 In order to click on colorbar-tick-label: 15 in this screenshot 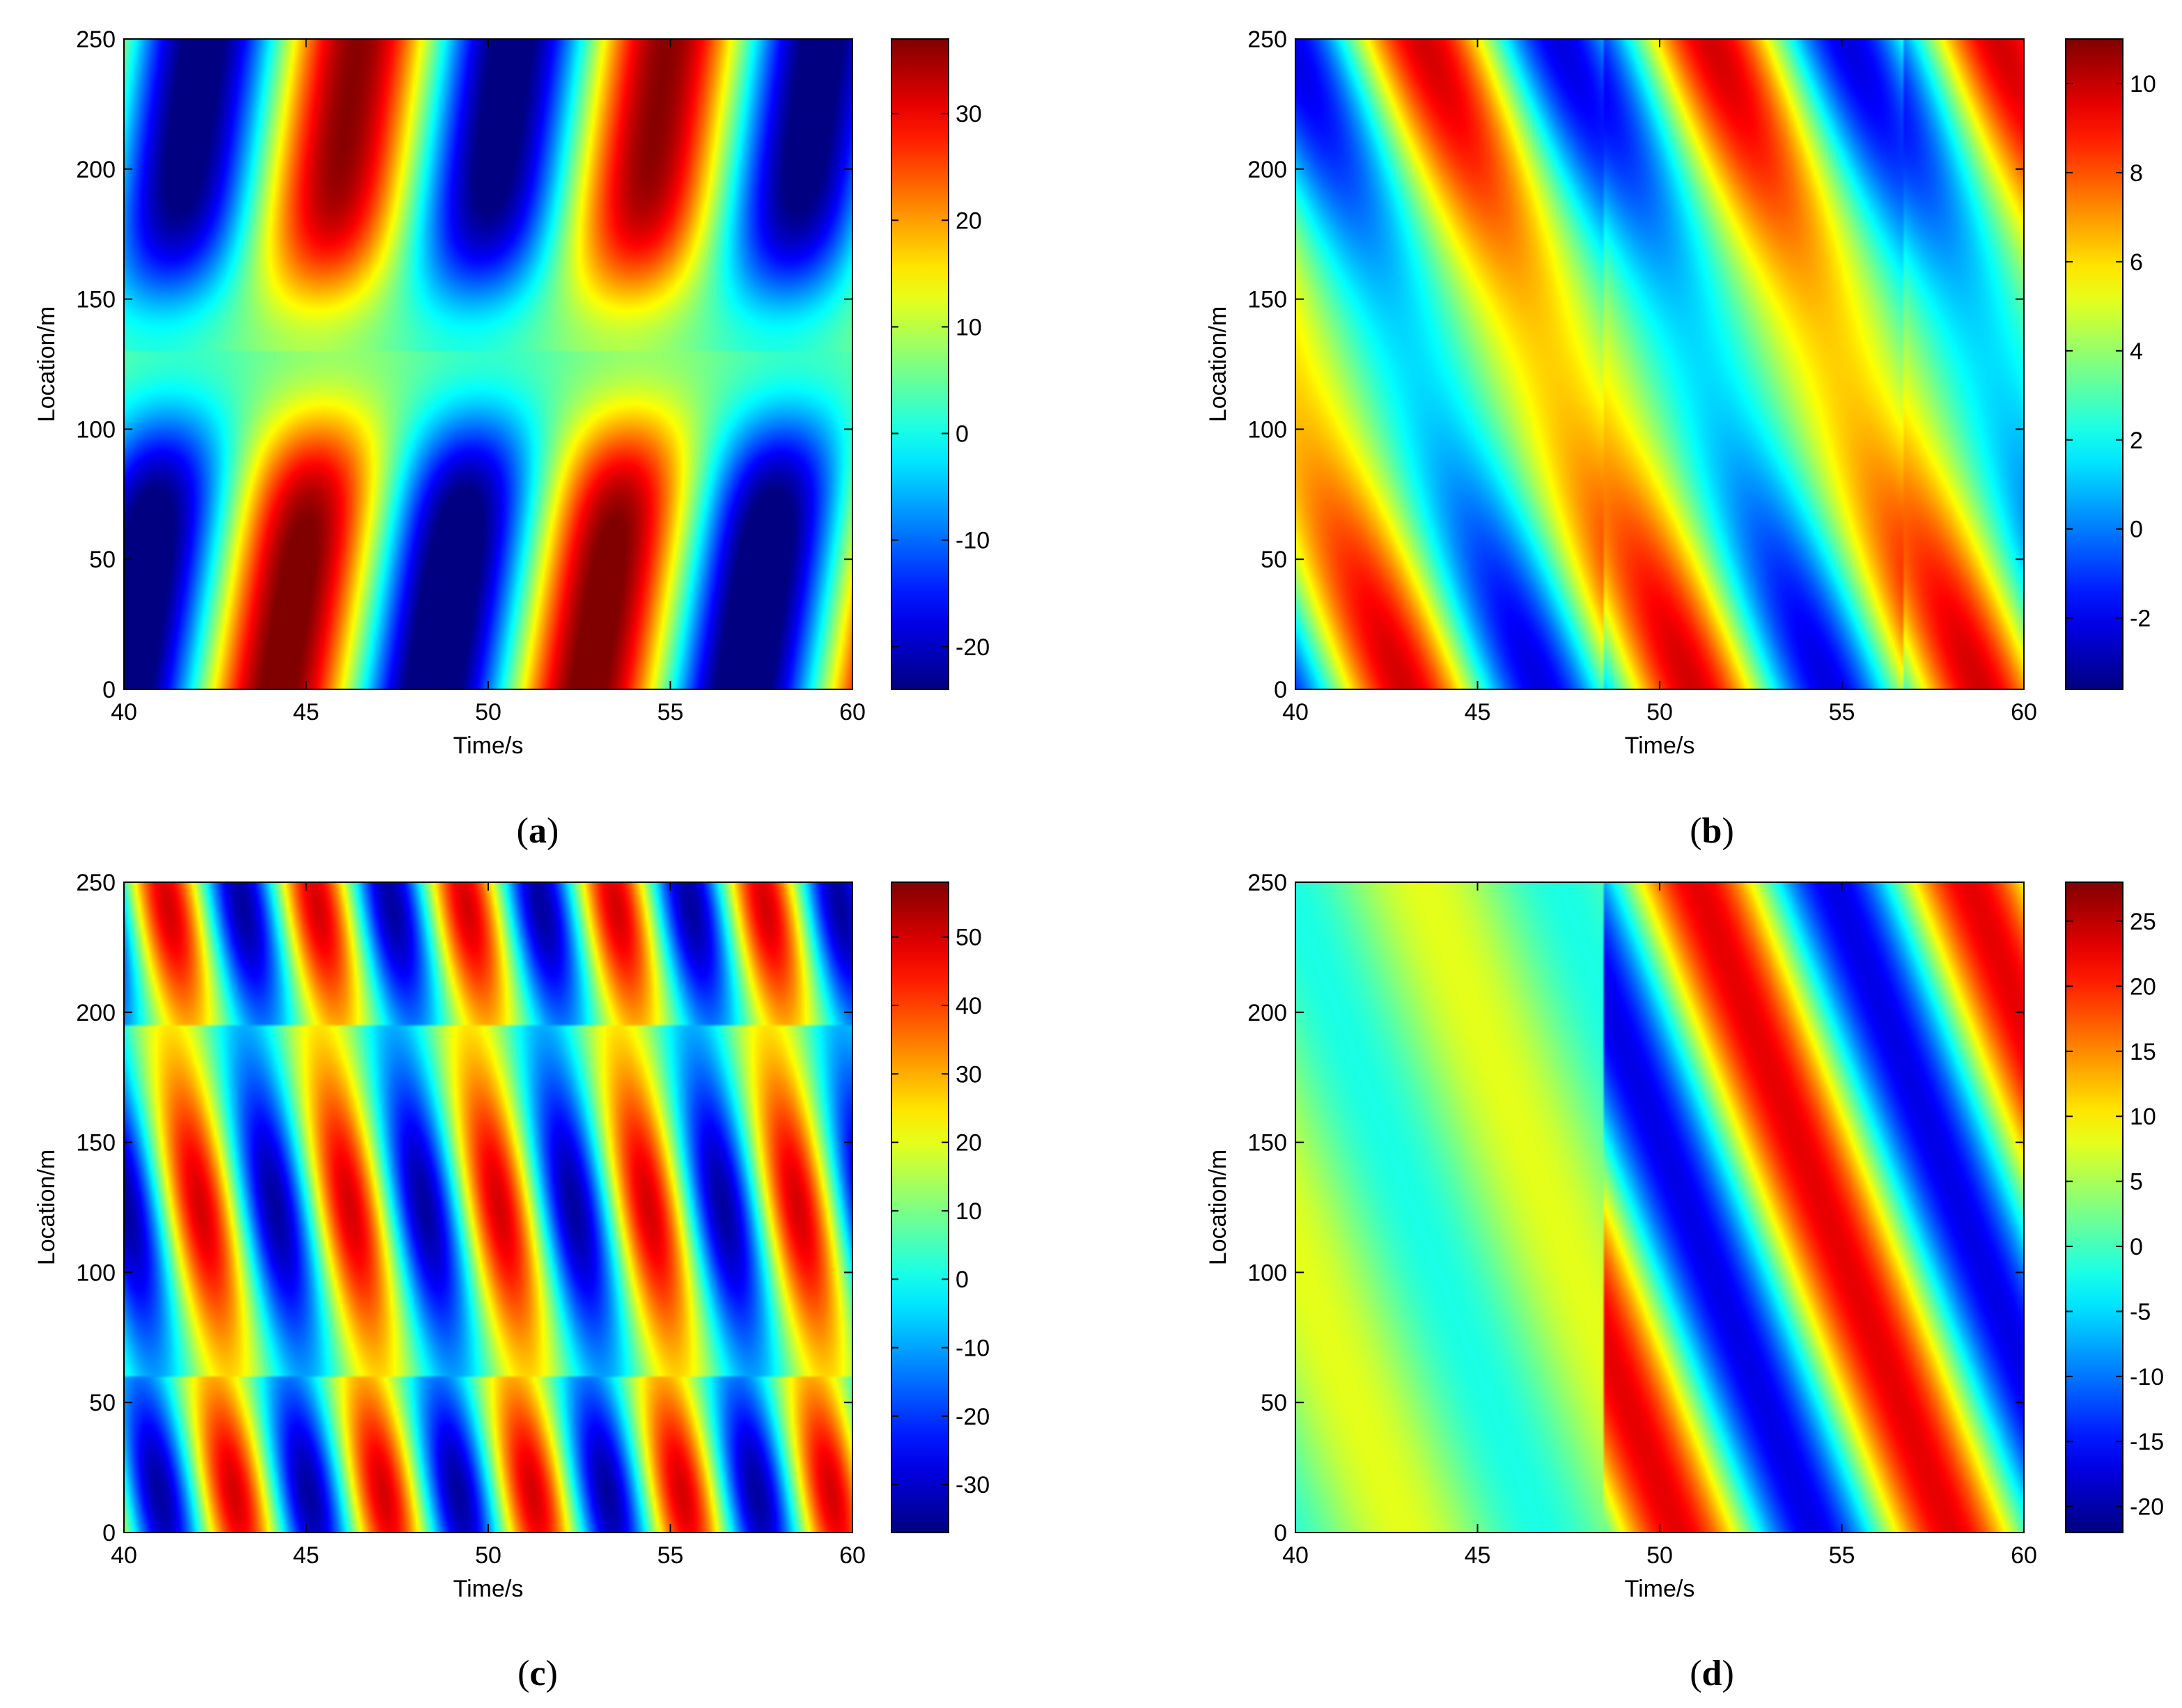, I will do `click(2143, 1052)`.